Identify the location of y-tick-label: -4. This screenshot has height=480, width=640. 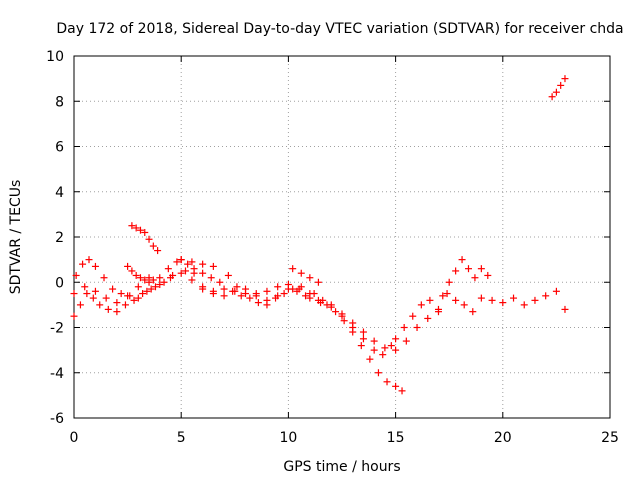
(57, 374).